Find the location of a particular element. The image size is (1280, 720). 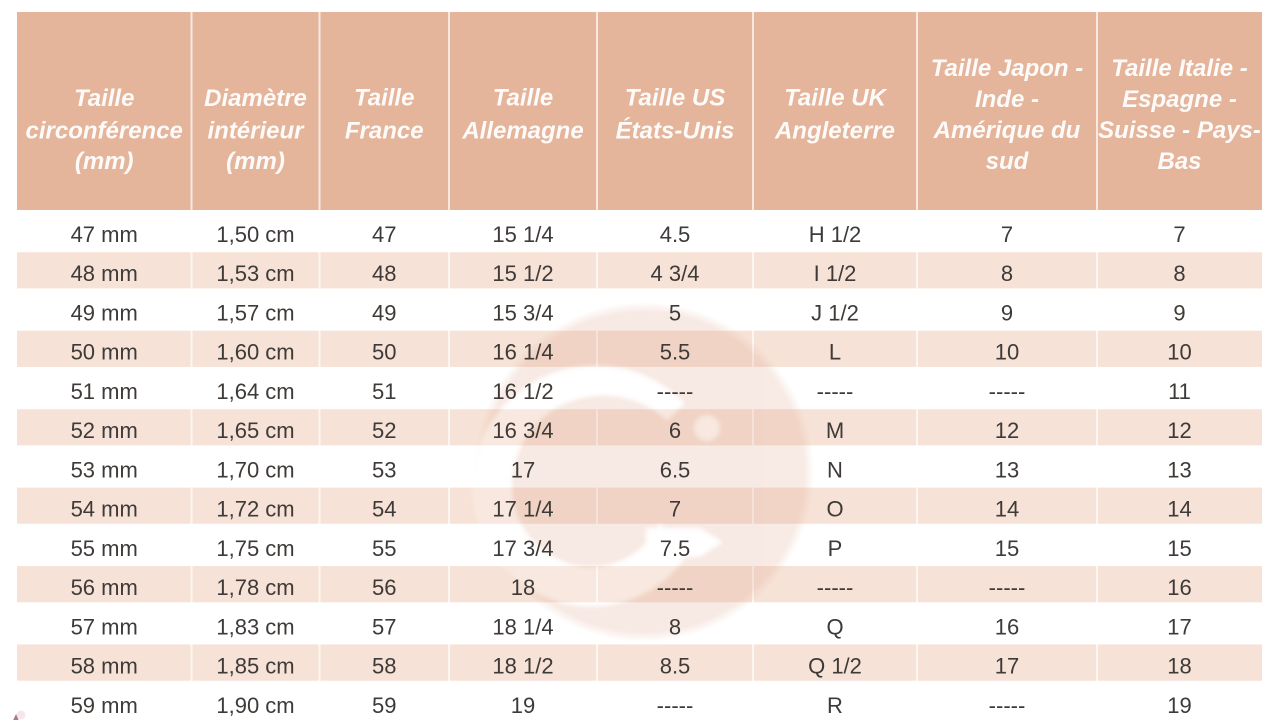

svg-text: 11 is located at coordinates (1179, 391).